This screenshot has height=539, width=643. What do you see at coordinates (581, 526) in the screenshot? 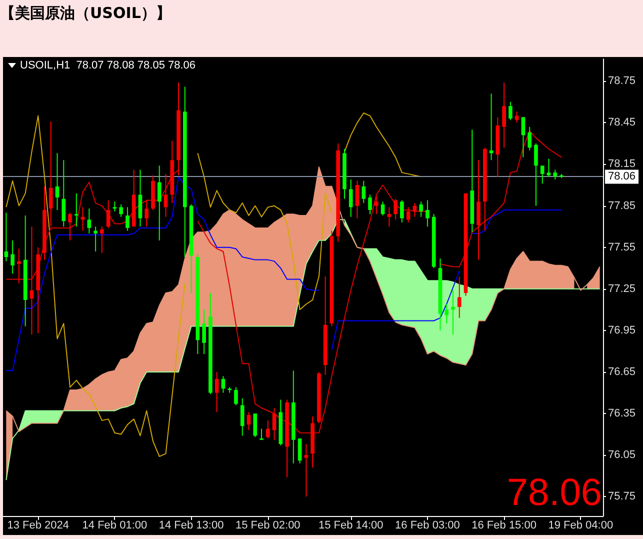
I see `x-tick-label: 19 Feb 04:00` at bounding box center [581, 526].